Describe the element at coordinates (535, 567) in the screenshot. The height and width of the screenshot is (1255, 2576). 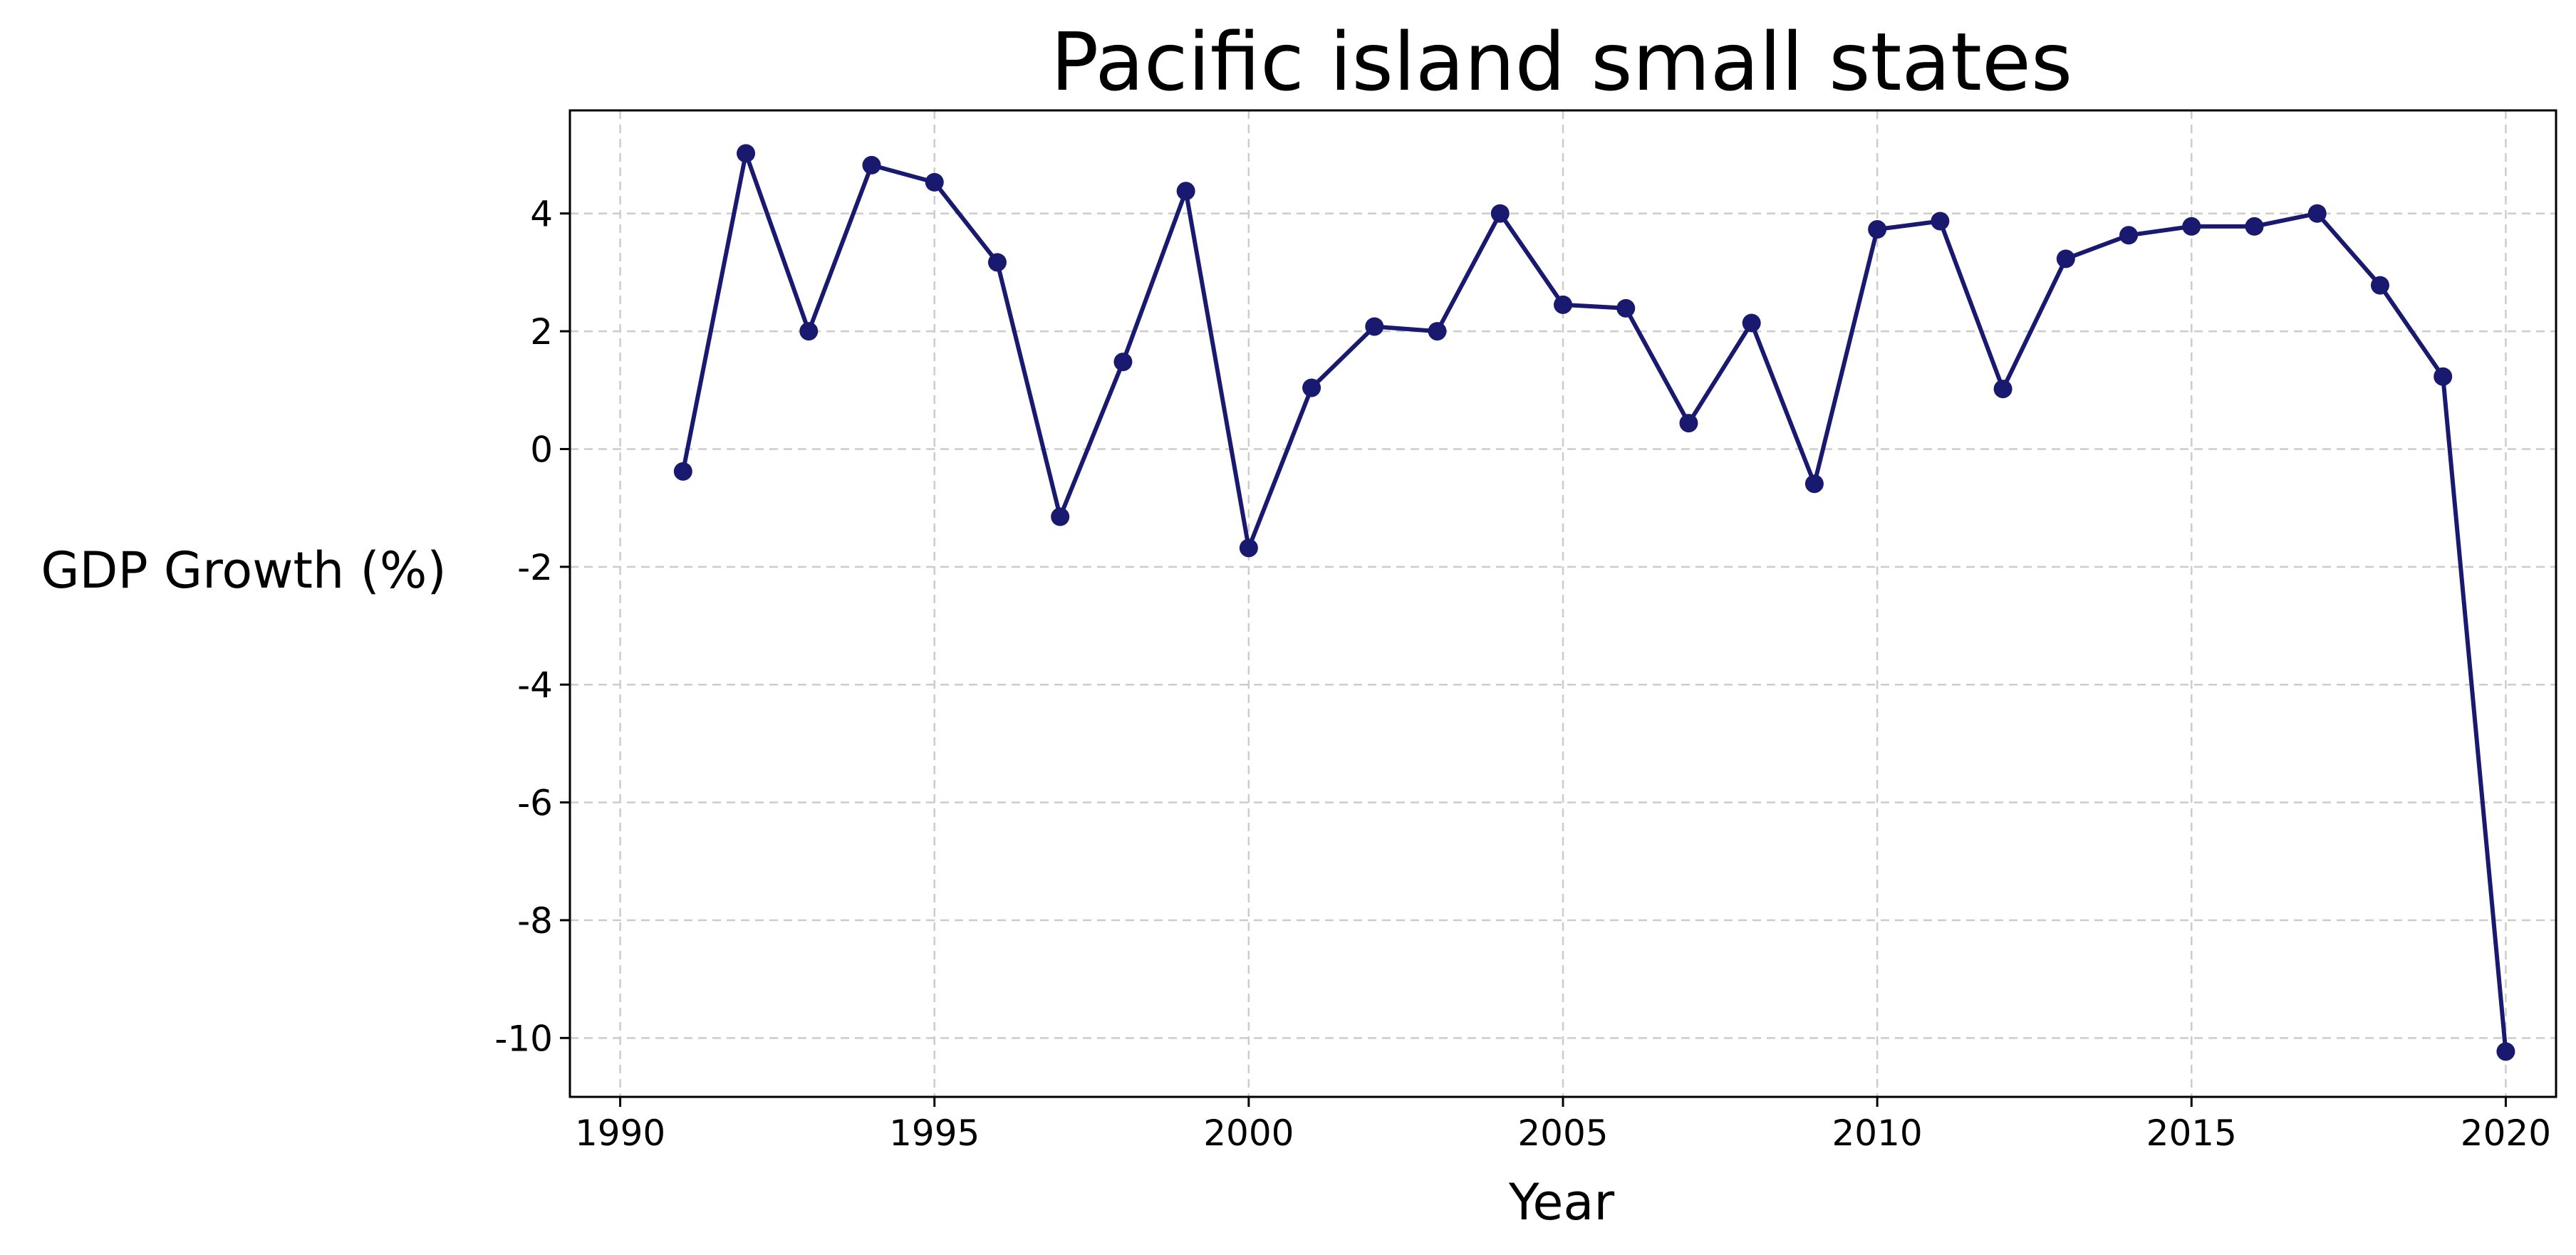
I see `y-tick-label: -2` at that location.